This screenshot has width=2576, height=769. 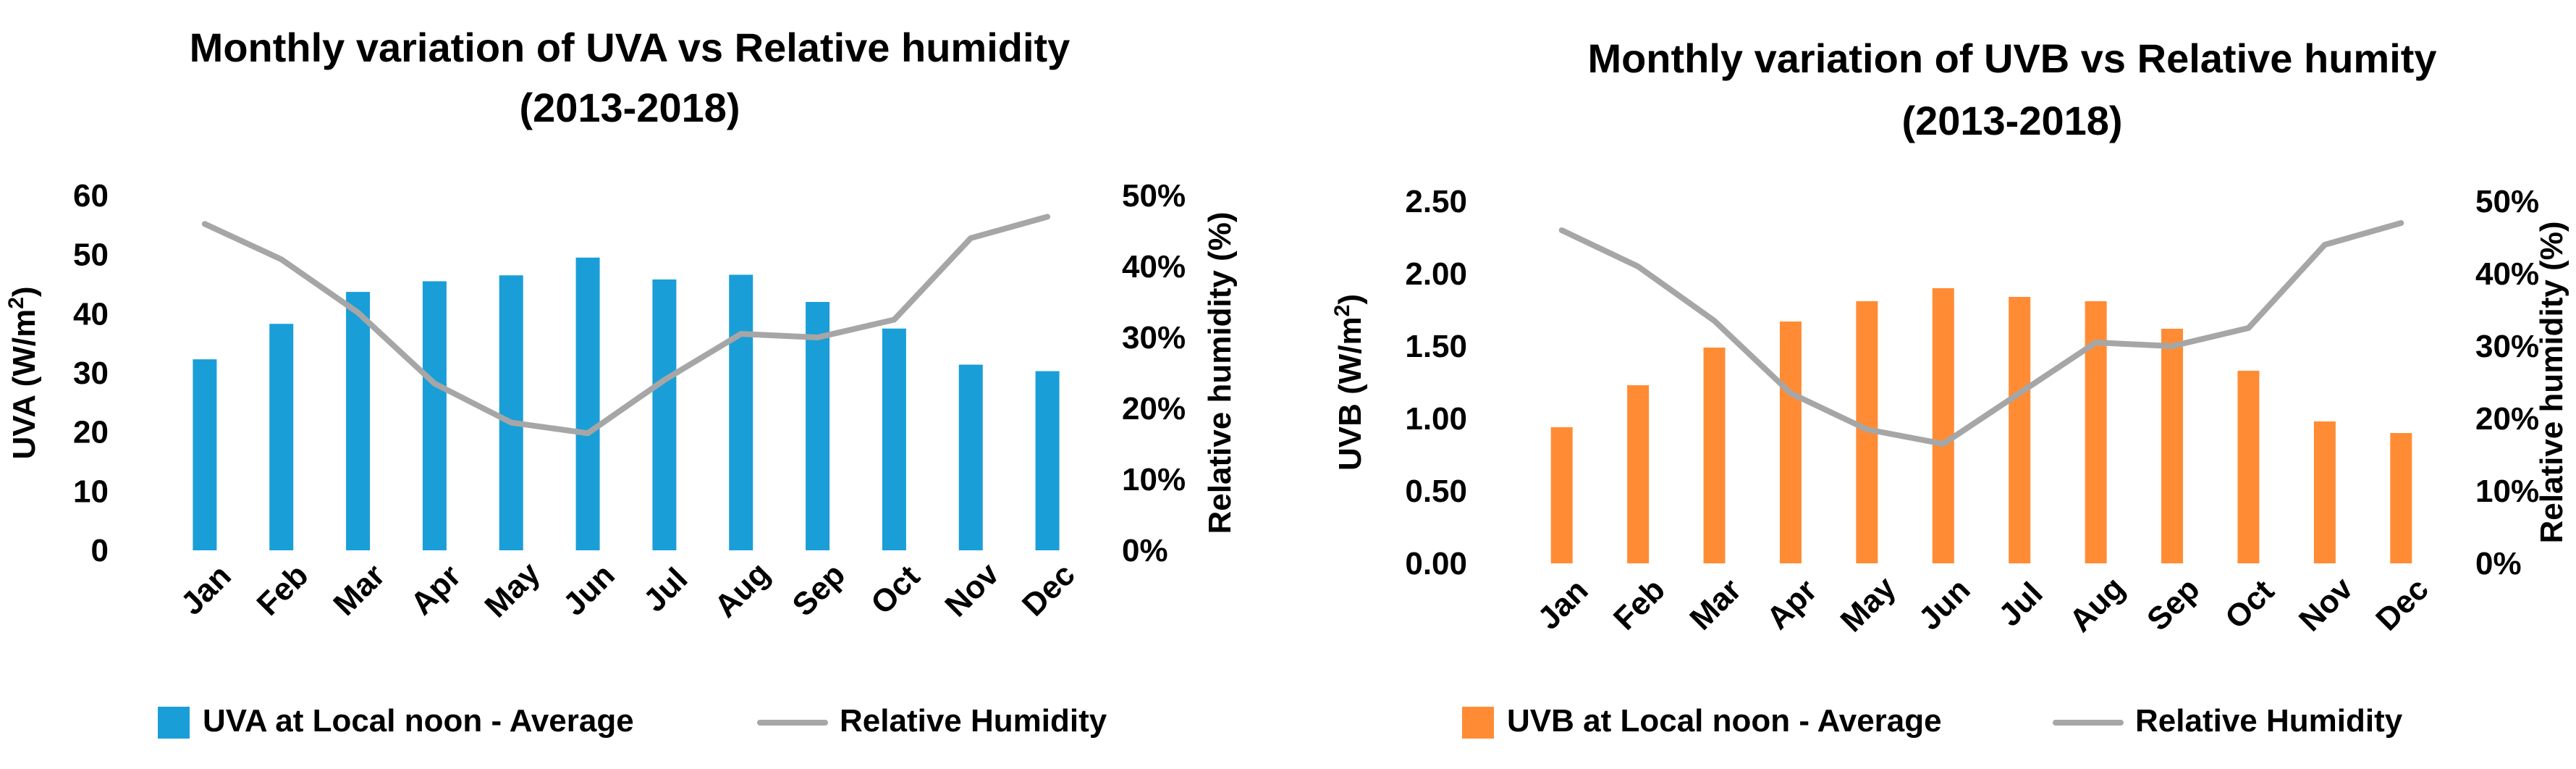 What do you see at coordinates (1436, 346) in the screenshot?
I see `y-tick-label: 1.50` at bounding box center [1436, 346].